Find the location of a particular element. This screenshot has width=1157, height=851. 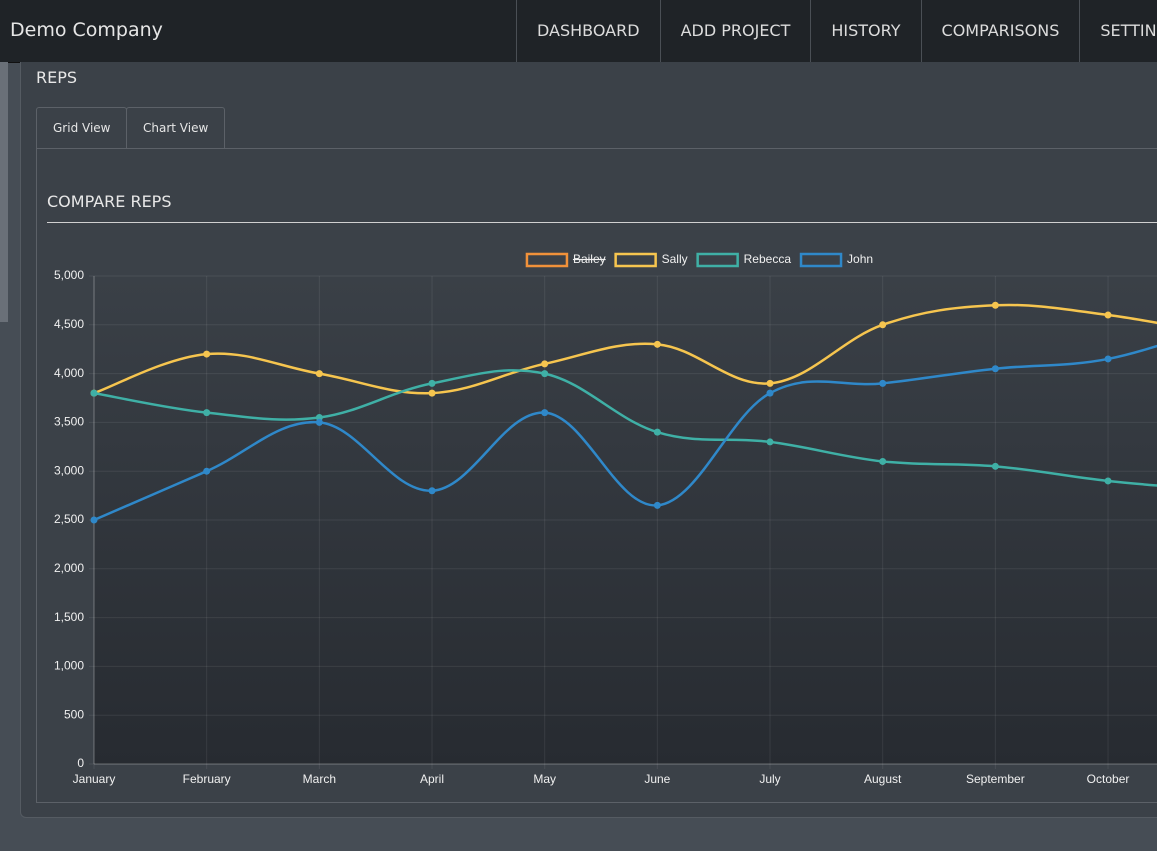

nav-item: HISTORY is located at coordinates (865, 31).